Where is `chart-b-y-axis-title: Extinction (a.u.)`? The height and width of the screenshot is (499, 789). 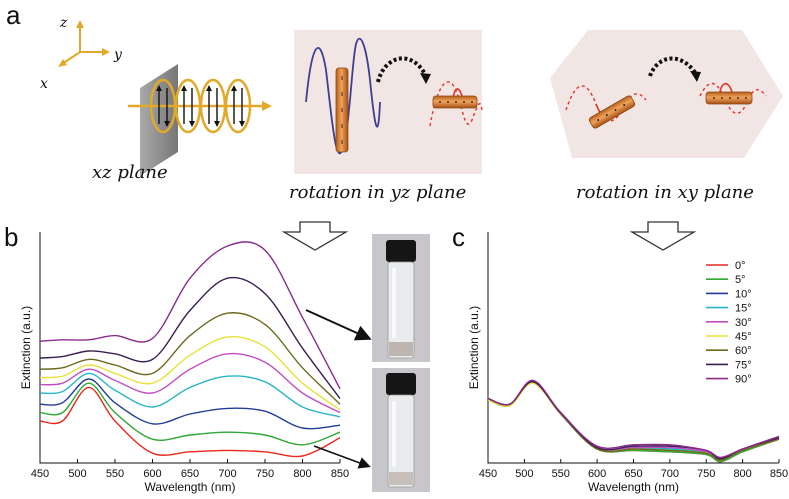
chart-b-y-axis-title: Extinction (a.u.) is located at coordinates (26, 347).